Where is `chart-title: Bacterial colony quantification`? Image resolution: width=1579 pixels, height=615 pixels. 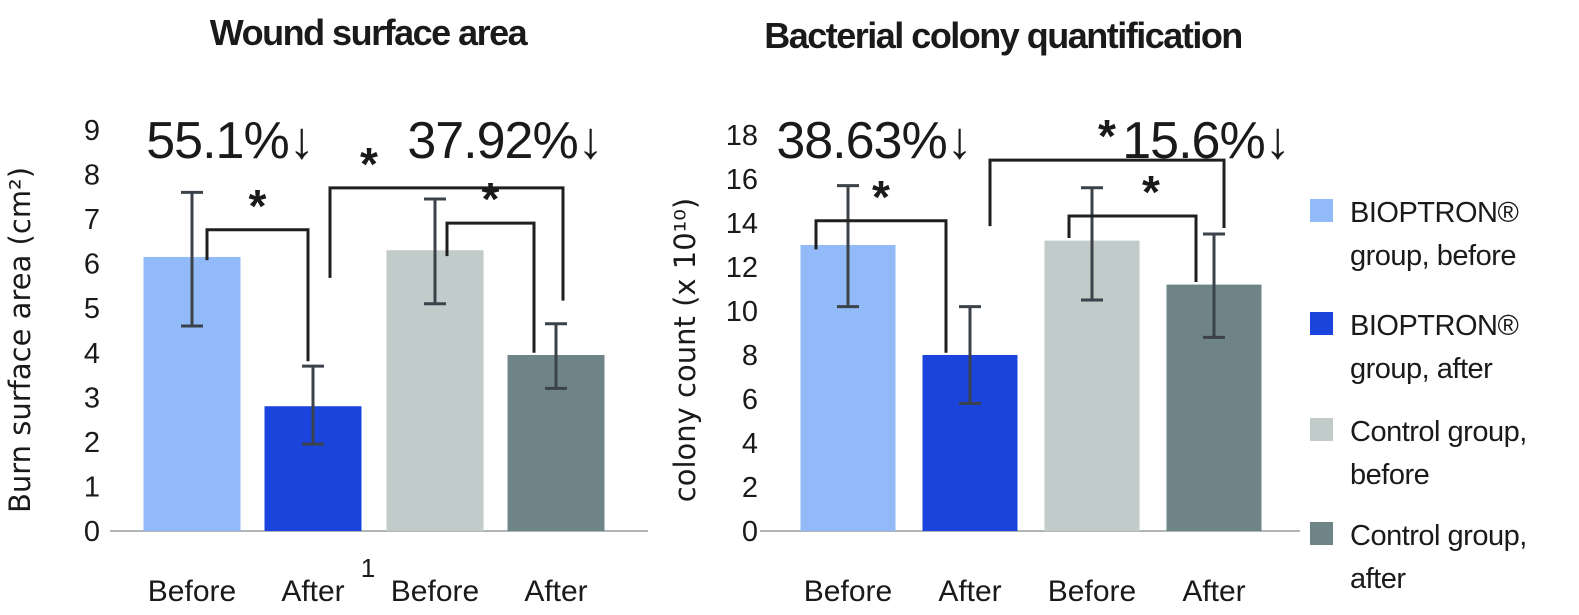 chart-title: Bacterial colony quantification is located at coordinates (1003, 35).